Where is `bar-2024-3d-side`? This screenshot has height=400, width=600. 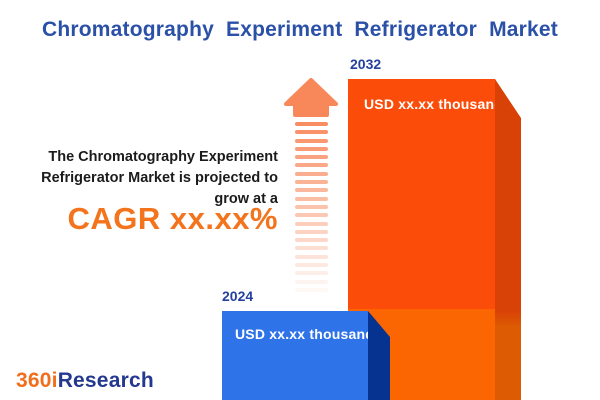
bar-2024-3d-side is located at coordinates (379, 355).